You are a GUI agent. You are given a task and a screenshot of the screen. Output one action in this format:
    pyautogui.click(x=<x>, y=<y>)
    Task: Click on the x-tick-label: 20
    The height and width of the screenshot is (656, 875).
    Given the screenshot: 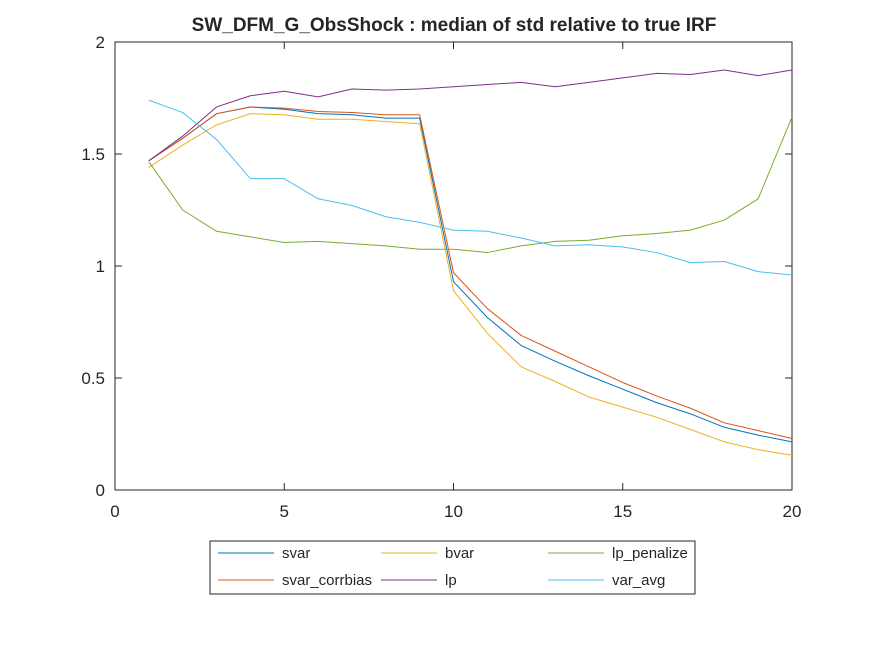 What is the action you would take?
    pyautogui.click(x=792, y=511)
    